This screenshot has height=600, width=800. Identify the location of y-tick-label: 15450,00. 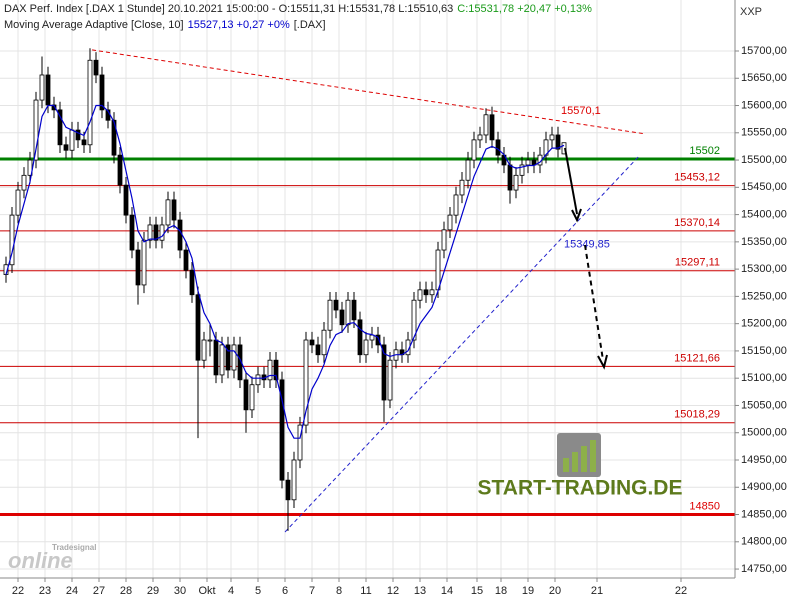
(764, 187).